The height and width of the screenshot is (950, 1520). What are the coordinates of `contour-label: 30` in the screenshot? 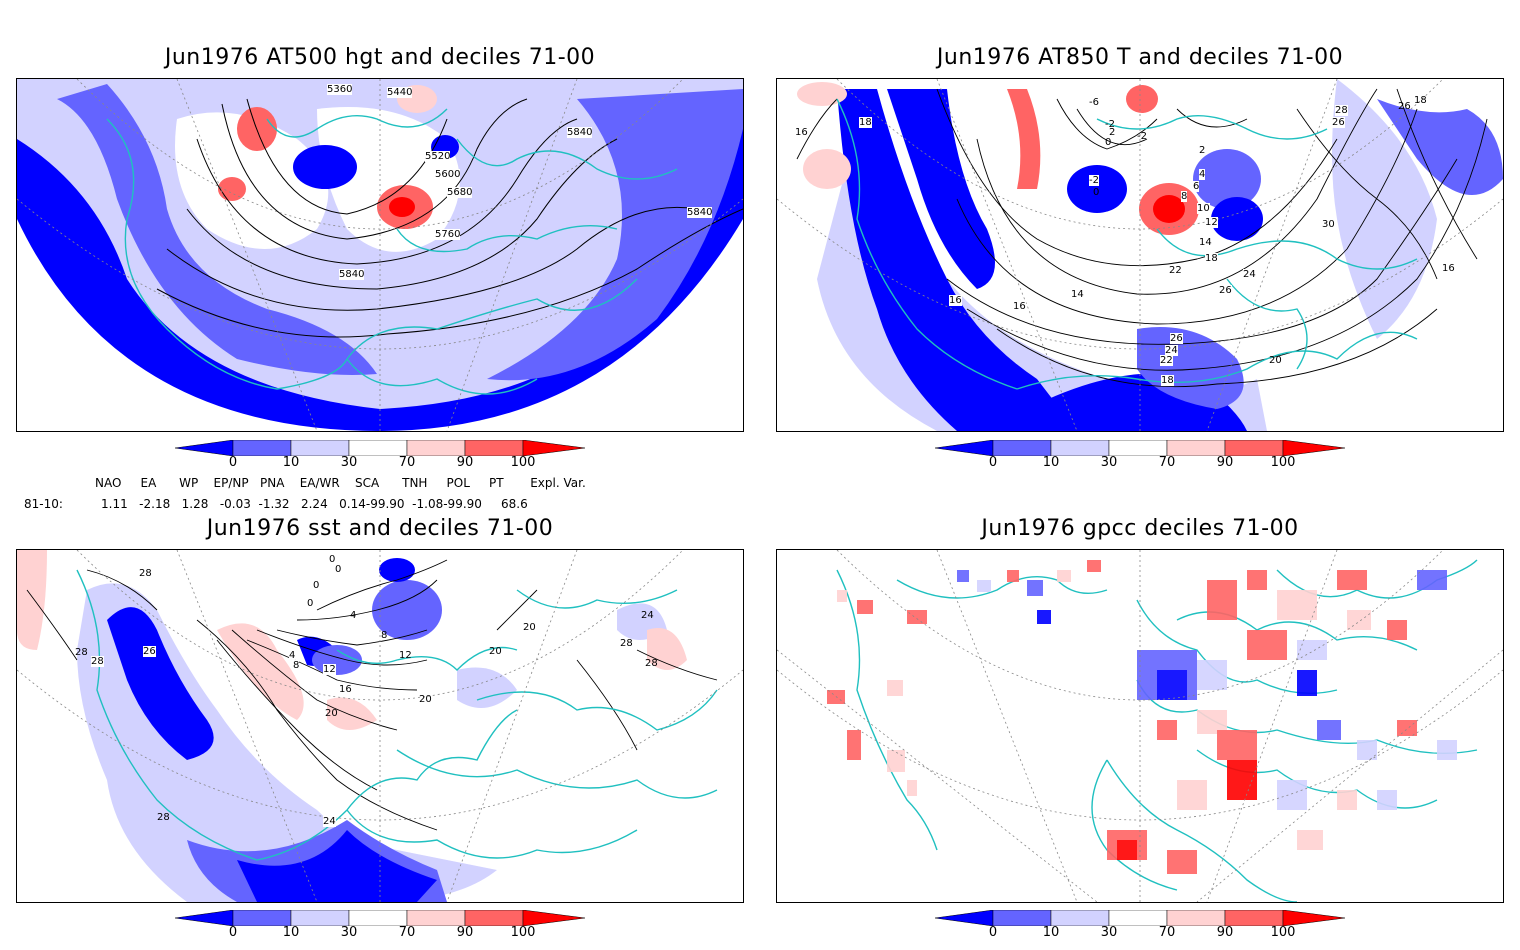 It's located at (1328, 224).